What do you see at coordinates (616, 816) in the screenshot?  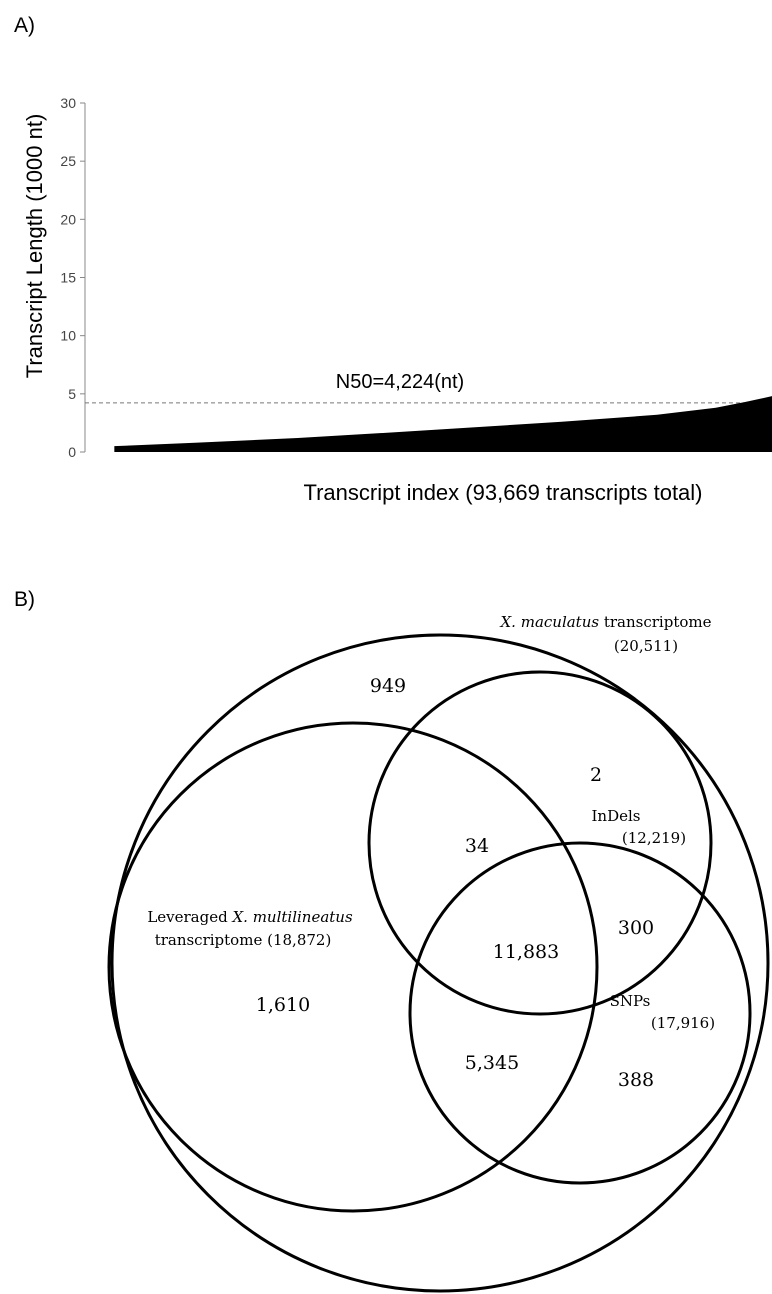 I see `set-name: InDels` at bounding box center [616, 816].